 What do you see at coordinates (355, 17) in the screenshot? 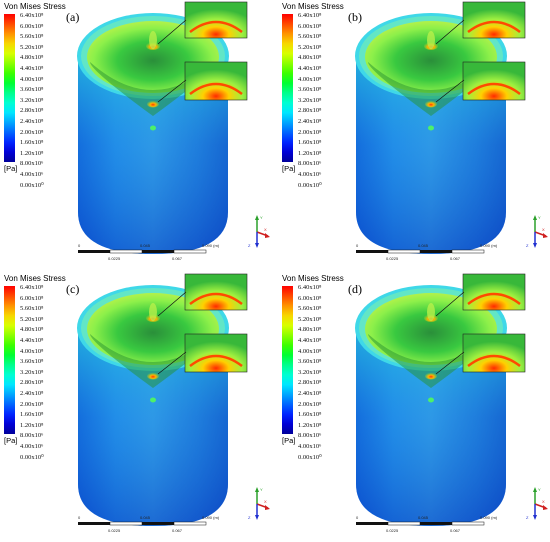
I see `panel-label: (b)` at bounding box center [355, 17].